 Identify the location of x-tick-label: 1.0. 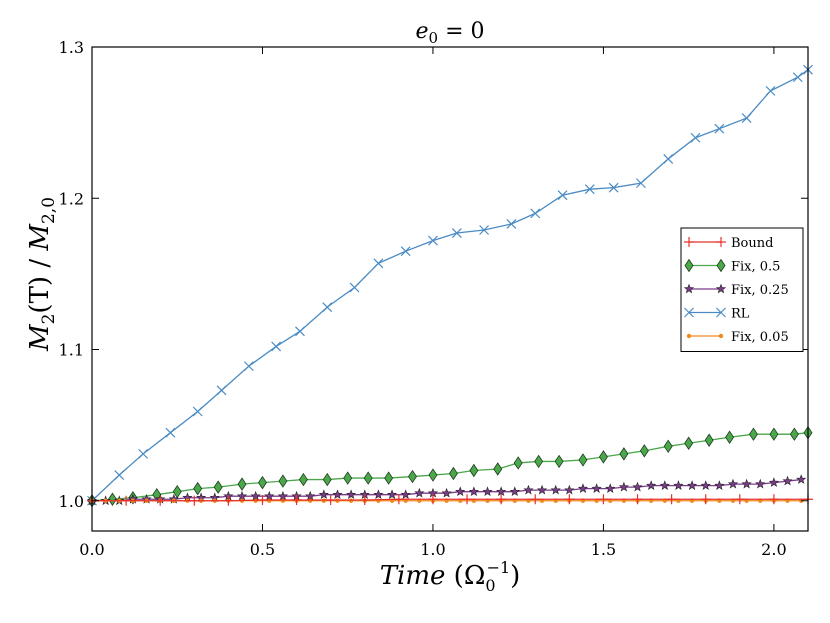
(432, 549).